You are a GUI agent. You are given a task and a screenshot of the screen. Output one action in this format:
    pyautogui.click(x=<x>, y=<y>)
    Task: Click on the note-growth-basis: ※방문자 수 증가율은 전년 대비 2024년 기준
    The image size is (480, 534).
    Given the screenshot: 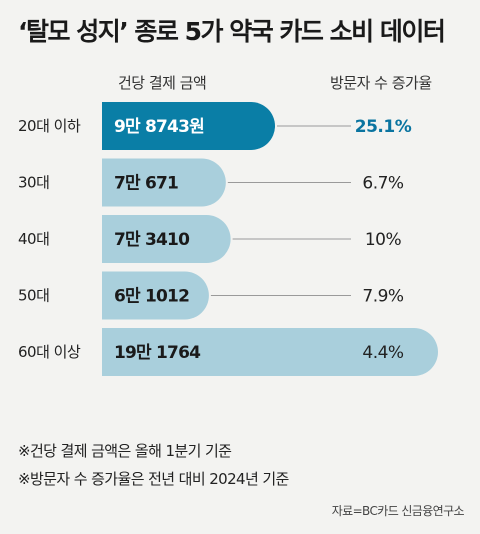 What is the action you would take?
    pyautogui.click(x=153, y=479)
    